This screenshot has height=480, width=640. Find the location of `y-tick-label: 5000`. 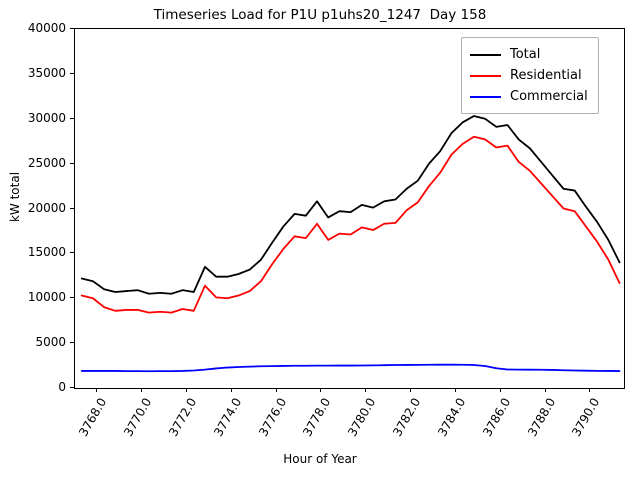

y-tick-label: 5000 is located at coordinates (50, 342).